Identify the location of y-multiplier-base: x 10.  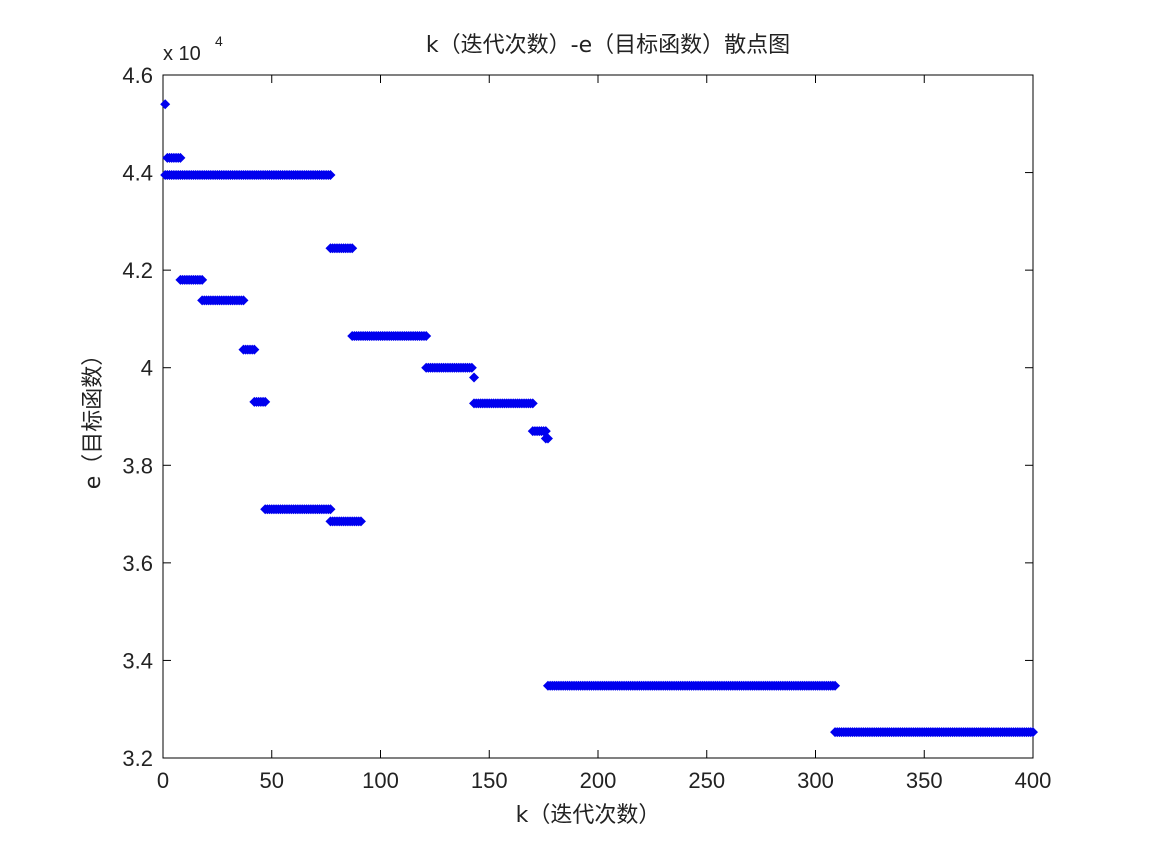
(182, 54).